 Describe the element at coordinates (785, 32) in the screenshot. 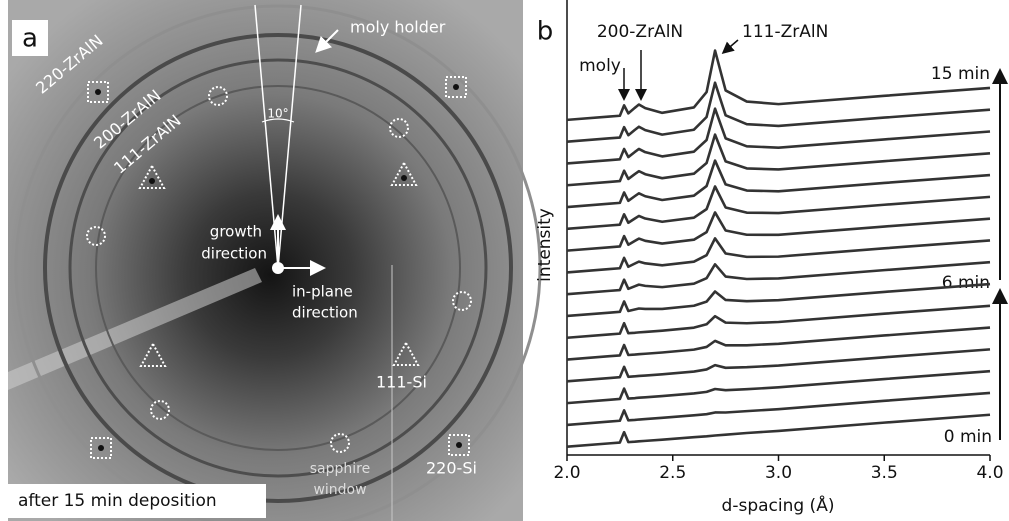

I see `annotation: 111-ZrAlN` at that location.